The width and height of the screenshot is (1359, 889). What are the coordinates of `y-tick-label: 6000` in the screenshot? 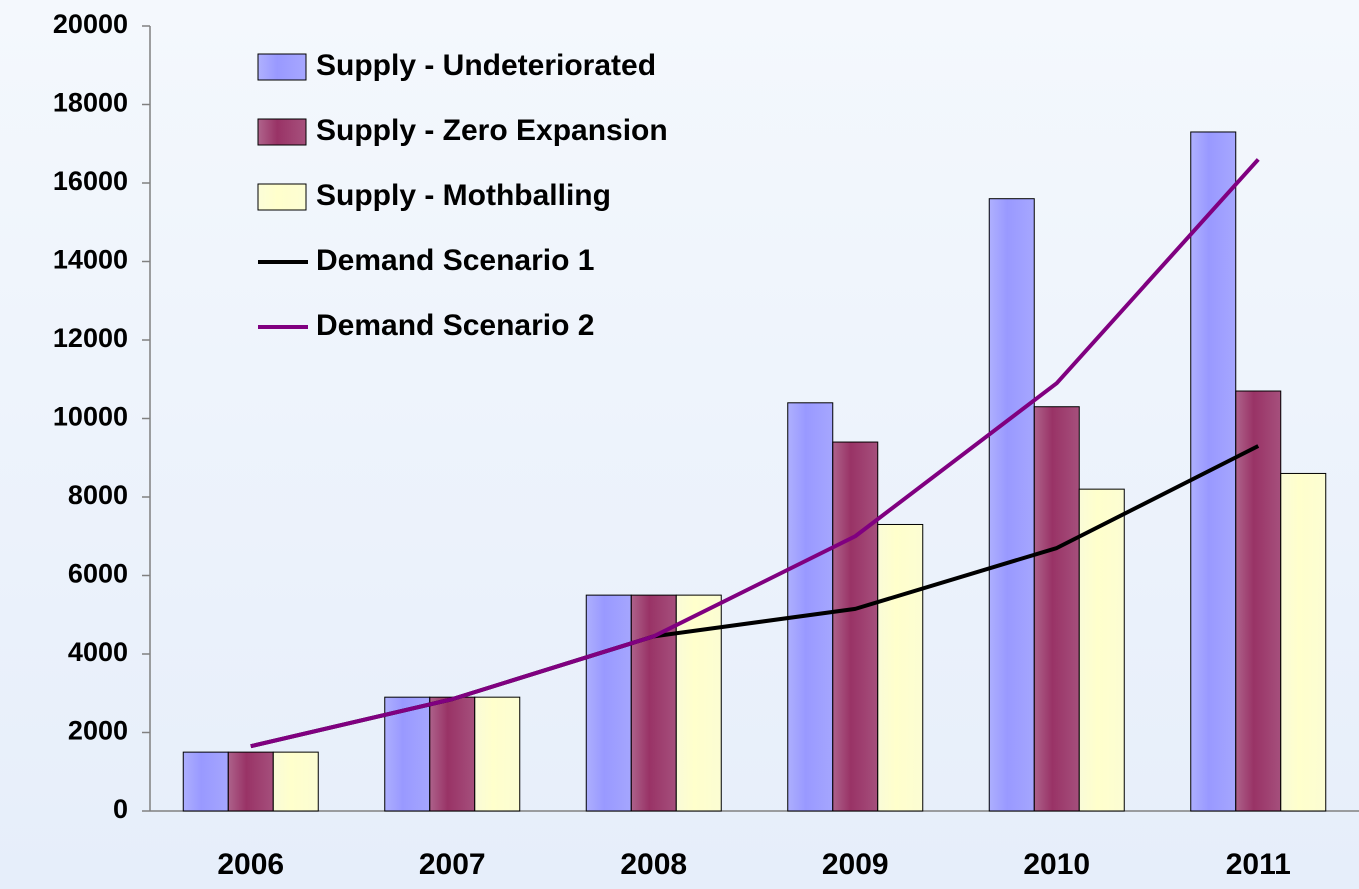 It's located at (98, 574).